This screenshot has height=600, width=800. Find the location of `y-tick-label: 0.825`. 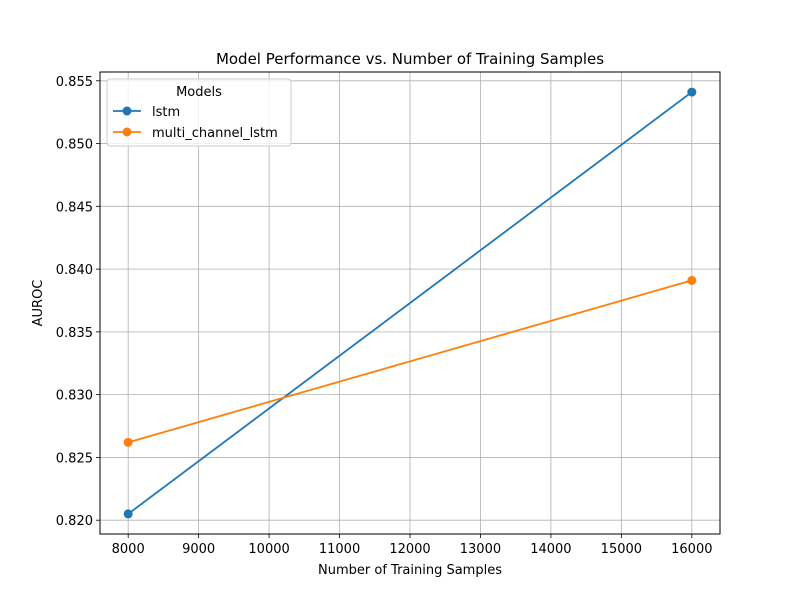

y-tick-label: 0.825 is located at coordinates (74, 458).